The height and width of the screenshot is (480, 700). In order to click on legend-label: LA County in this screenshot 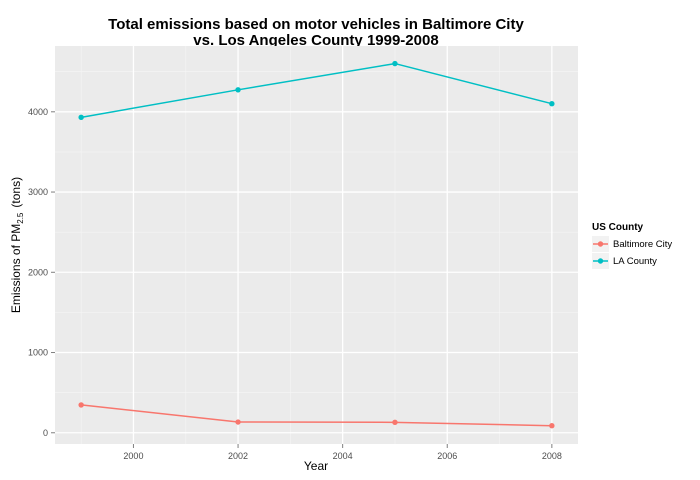, I will do `click(635, 261)`.